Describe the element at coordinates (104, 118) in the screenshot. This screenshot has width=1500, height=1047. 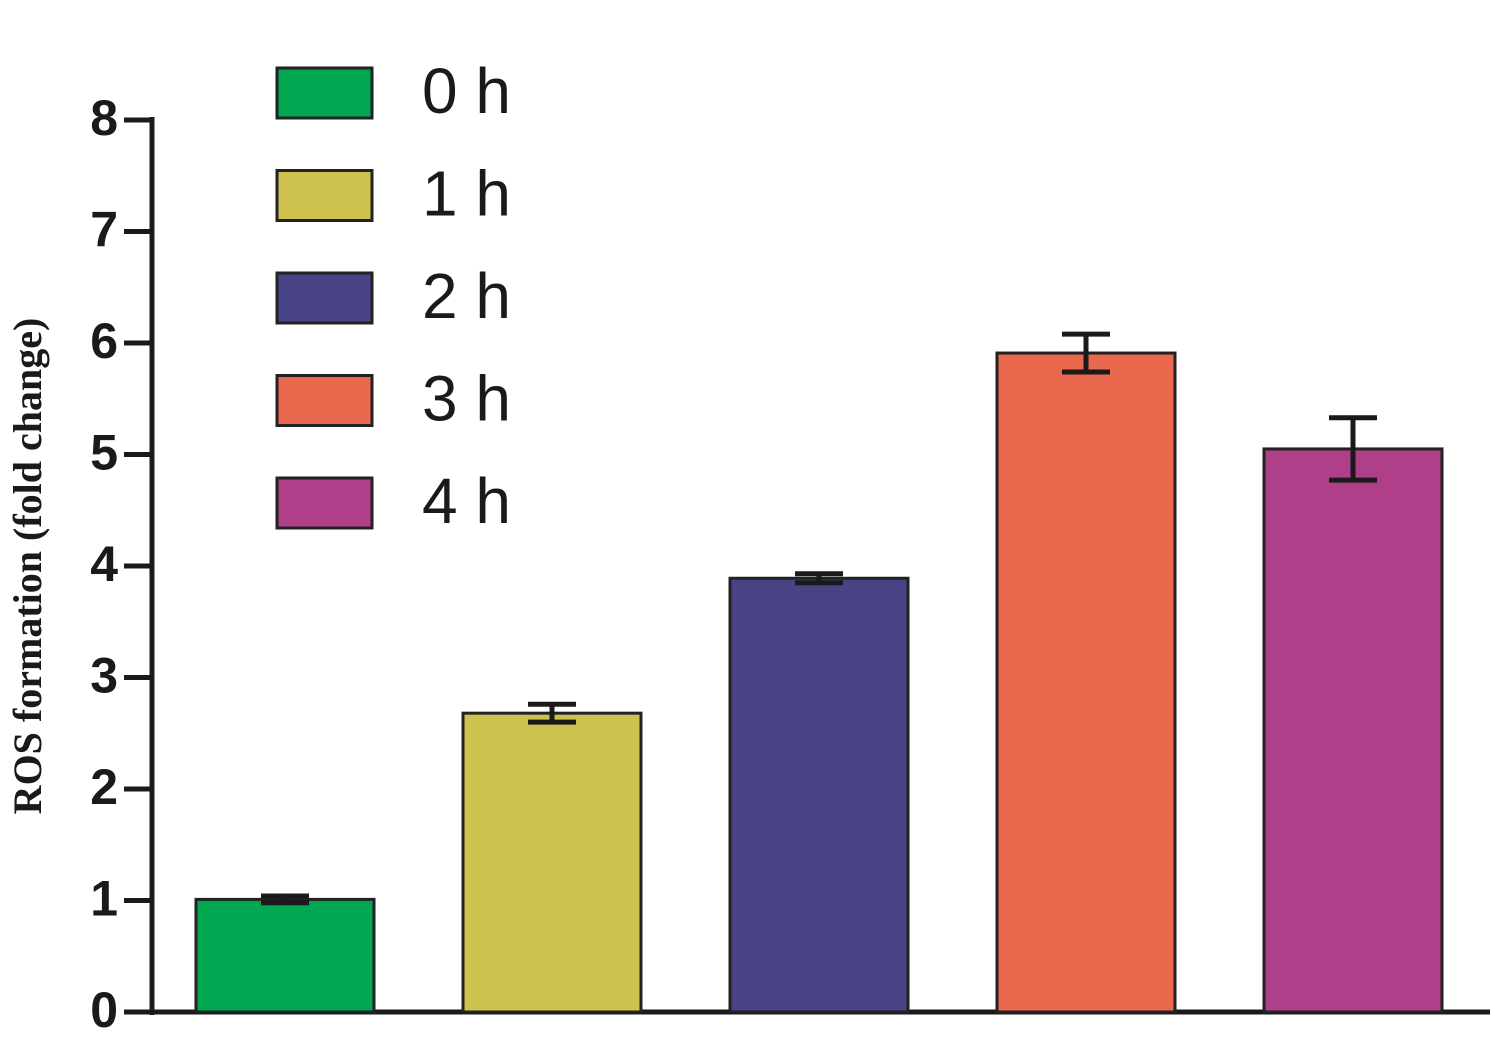
I see `y-tick-label: 8` at that location.